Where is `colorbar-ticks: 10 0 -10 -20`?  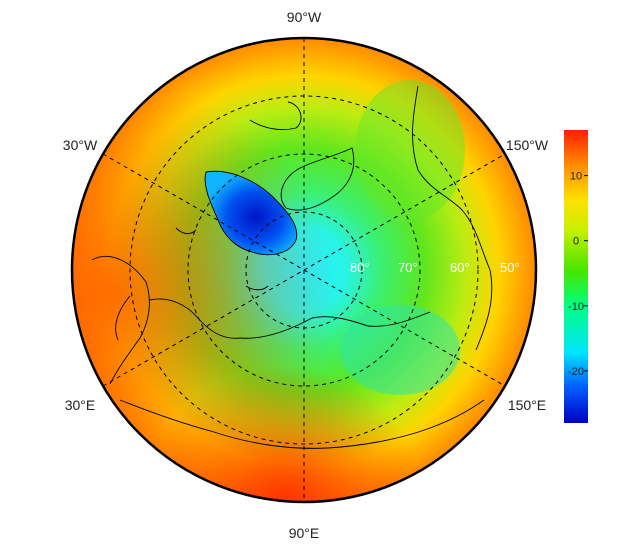 colorbar-ticks: 10 0 -10 -20 is located at coordinates (578, 274).